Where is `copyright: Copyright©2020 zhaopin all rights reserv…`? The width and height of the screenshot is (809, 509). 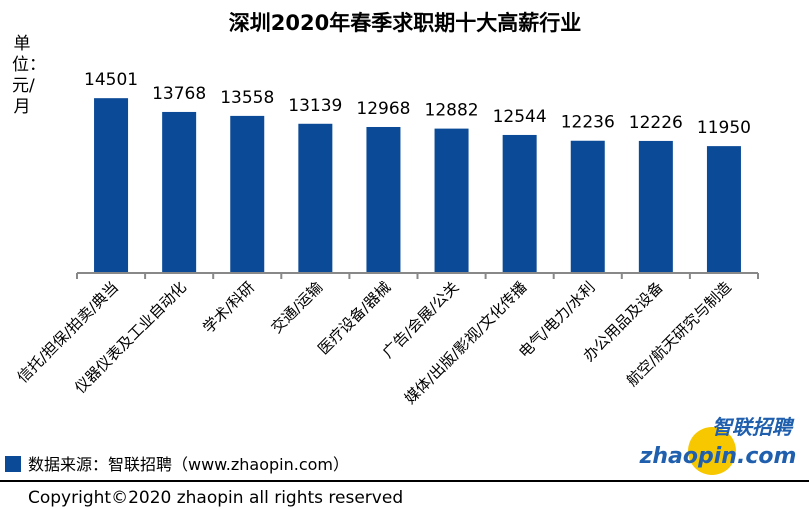
copyright: Copyright©2020 zhaopin all rights reserv… is located at coordinates (215, 498).